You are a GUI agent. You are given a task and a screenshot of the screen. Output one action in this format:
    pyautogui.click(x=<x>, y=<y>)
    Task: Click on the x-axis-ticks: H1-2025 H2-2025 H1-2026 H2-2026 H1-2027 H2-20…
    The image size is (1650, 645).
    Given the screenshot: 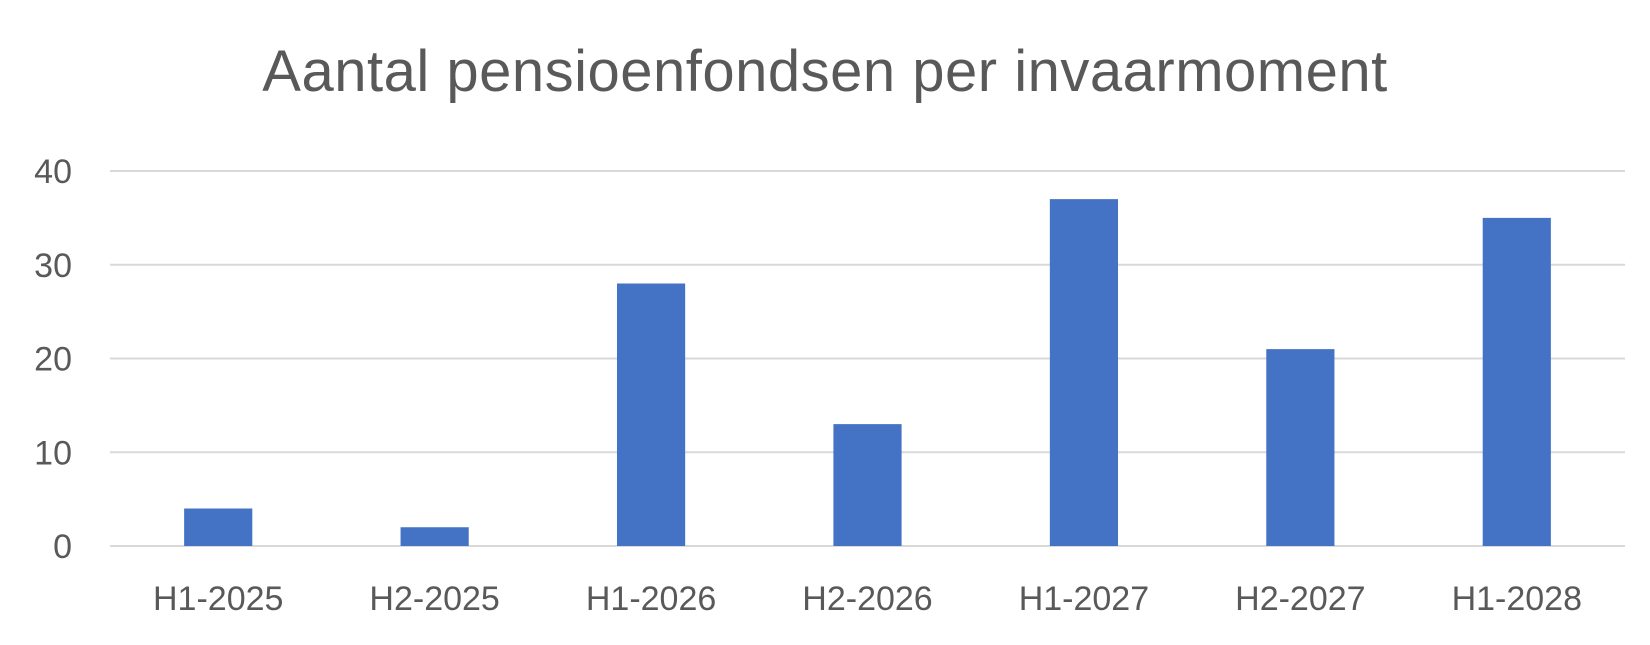 What is the action you would take?
    pyautogui.click(x=867, y=599)
    